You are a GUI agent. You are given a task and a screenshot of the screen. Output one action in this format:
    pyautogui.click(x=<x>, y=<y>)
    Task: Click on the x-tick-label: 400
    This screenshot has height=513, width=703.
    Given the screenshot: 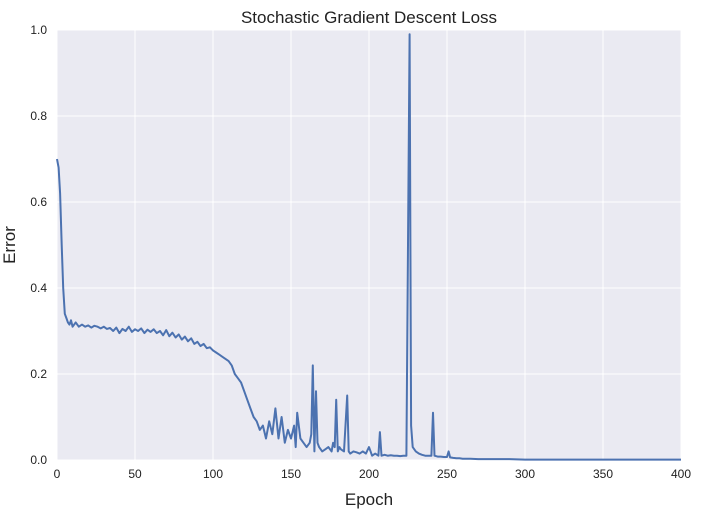 What is the action you would take?
    pyautogui.click(x=681, y=474)
    